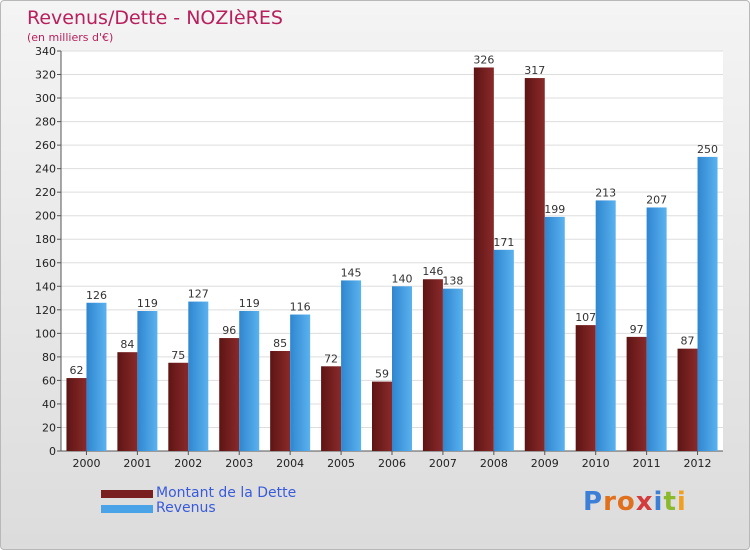 This screenshot has height=550, width=750. What do you see at coordinates (127, 494) in the screenshot?
I see `legend-swatch-dette` at bounding box center [127, 494].